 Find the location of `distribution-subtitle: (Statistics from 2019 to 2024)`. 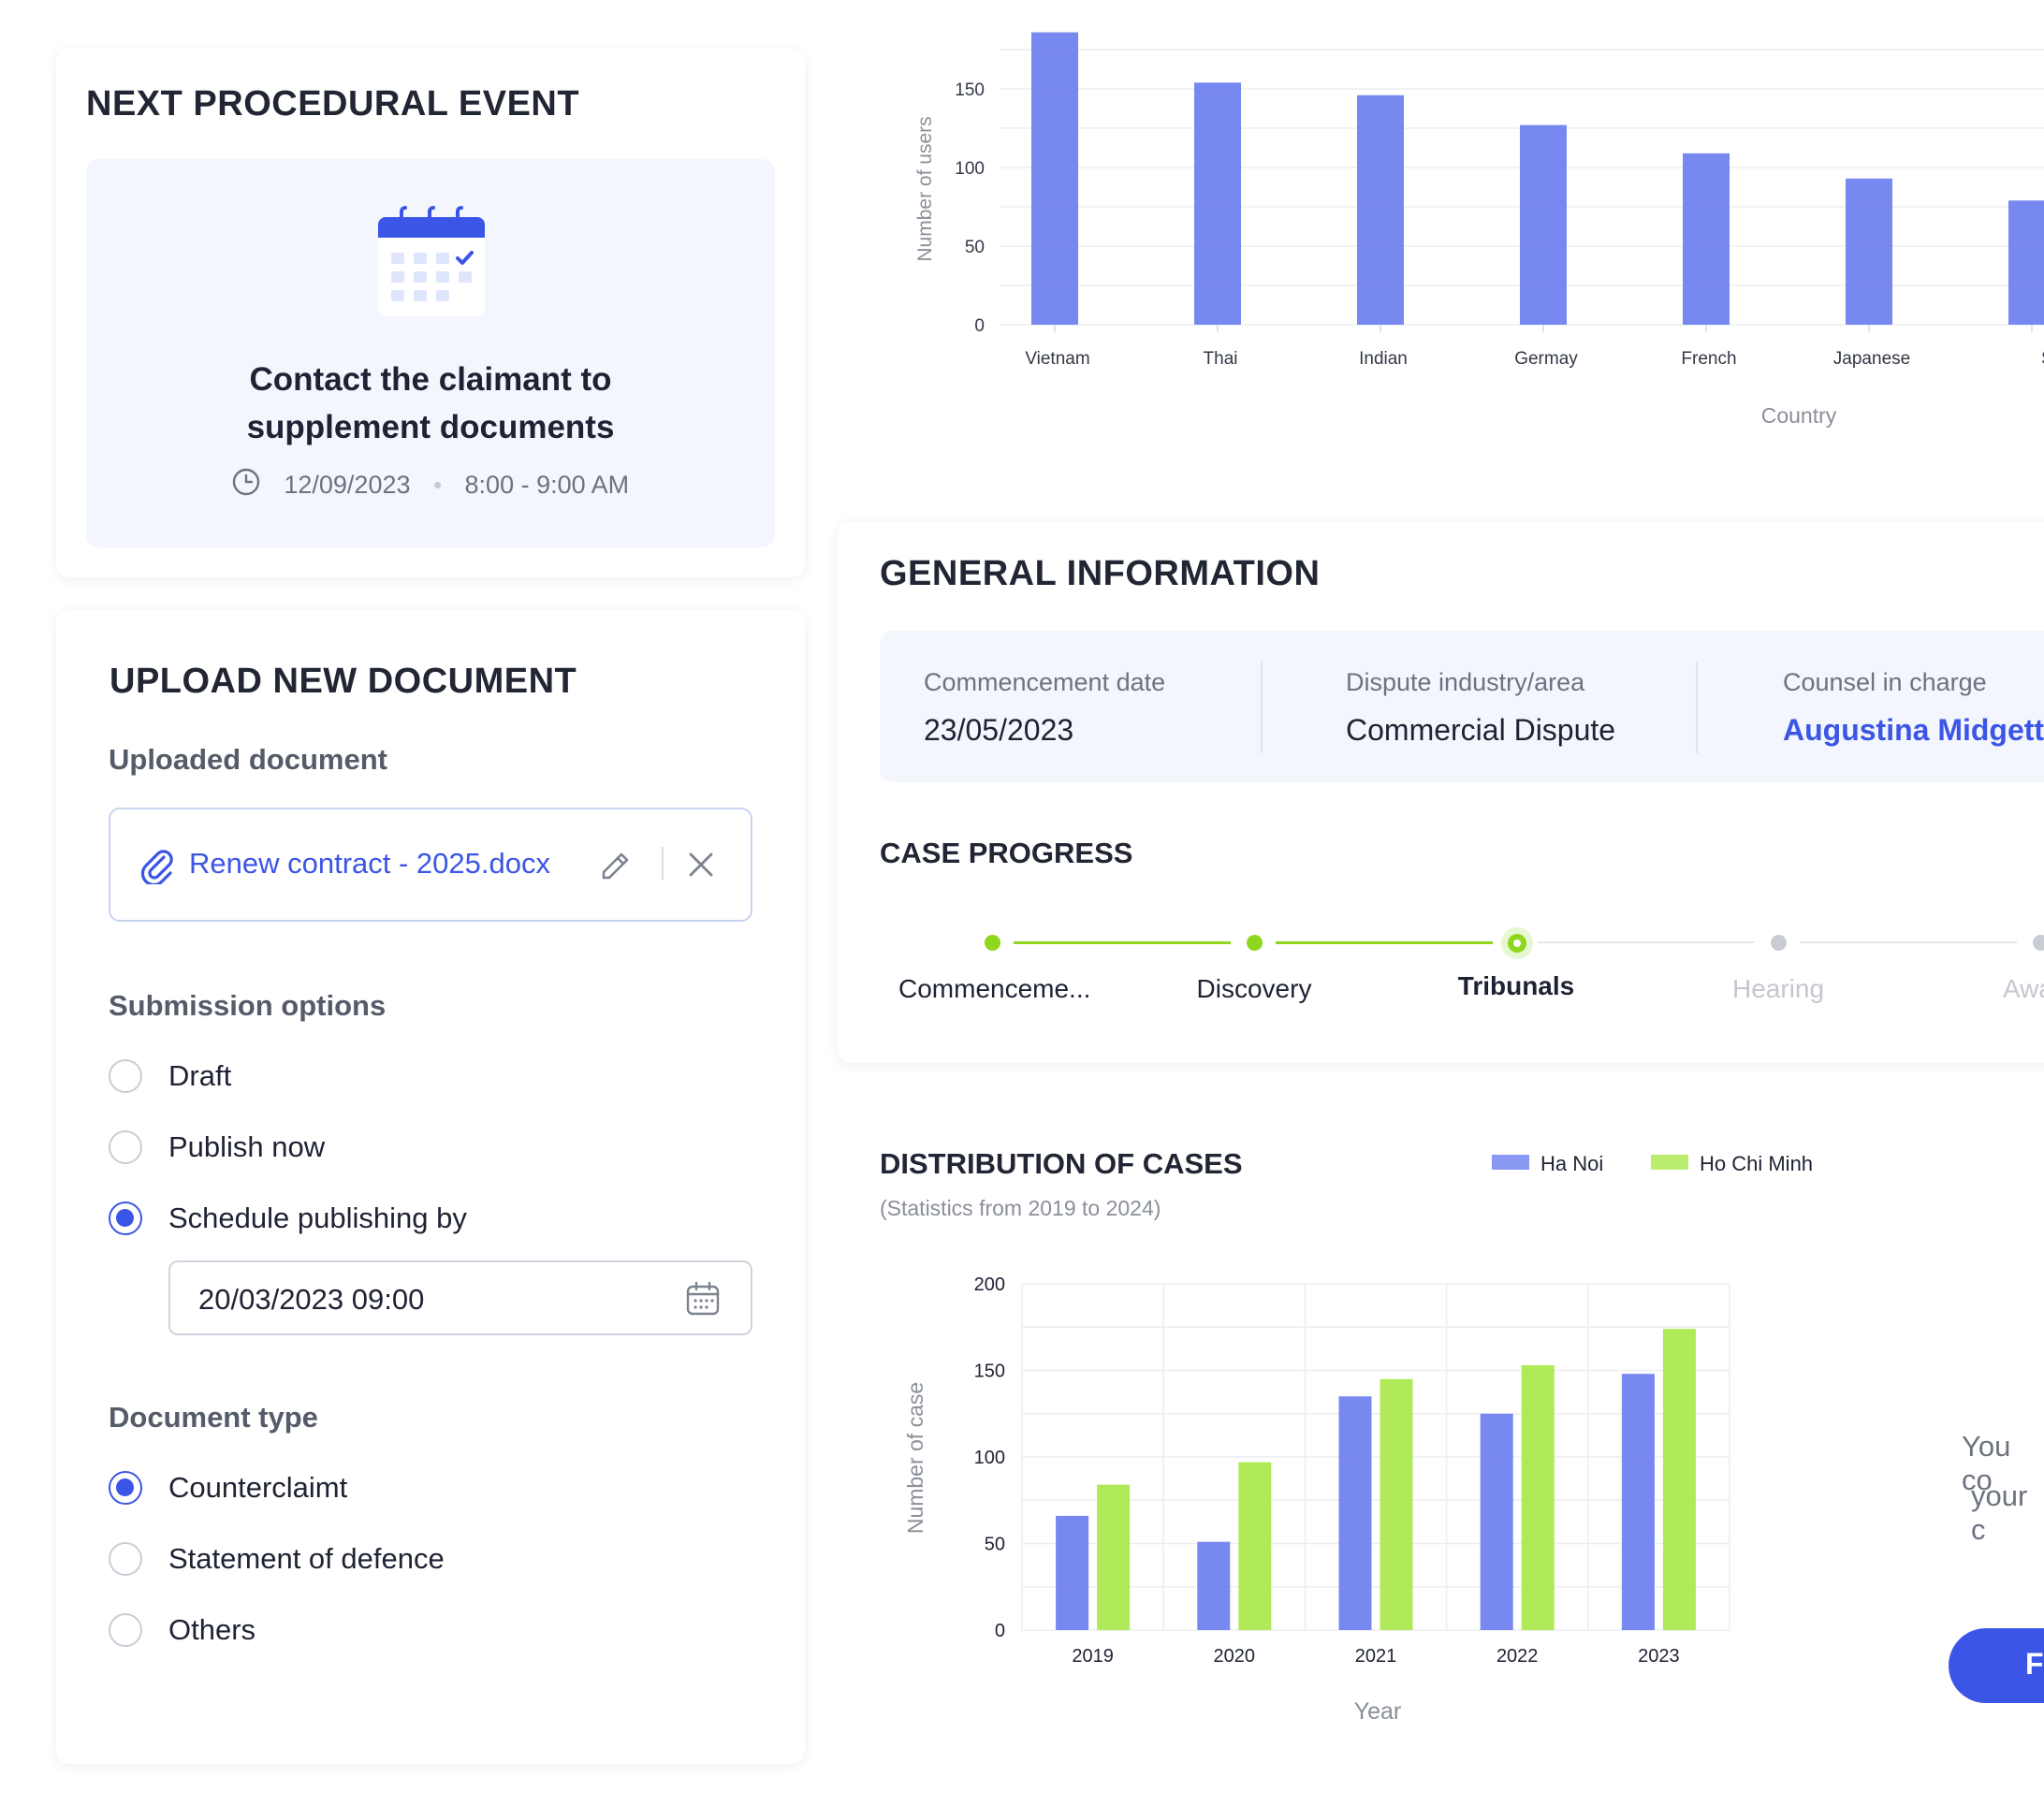

distribution-subtitle: (Statistics from 2019 to 2024) is located at coordinates (1021, 1208).